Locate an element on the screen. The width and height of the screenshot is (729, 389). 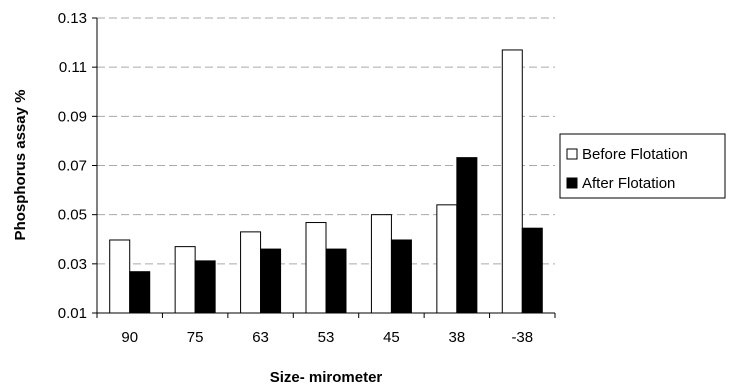
y-tick-label: 0.01 is located at coordinates (72, 313).